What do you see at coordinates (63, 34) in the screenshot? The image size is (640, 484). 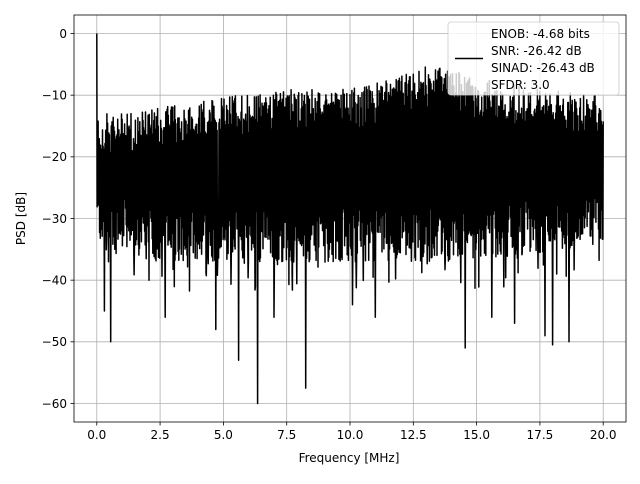 I see `y-tick-label: 0` at bounding box center [63, 34].